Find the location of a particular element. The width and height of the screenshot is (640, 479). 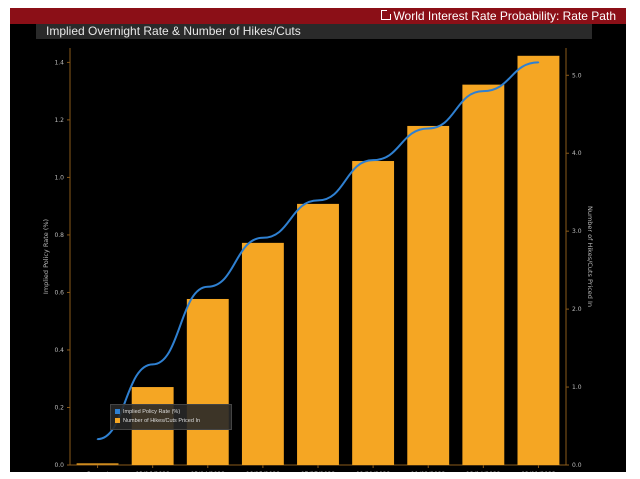

x-tick-label: 12/14/2022 is located at coordinates (483, 471).